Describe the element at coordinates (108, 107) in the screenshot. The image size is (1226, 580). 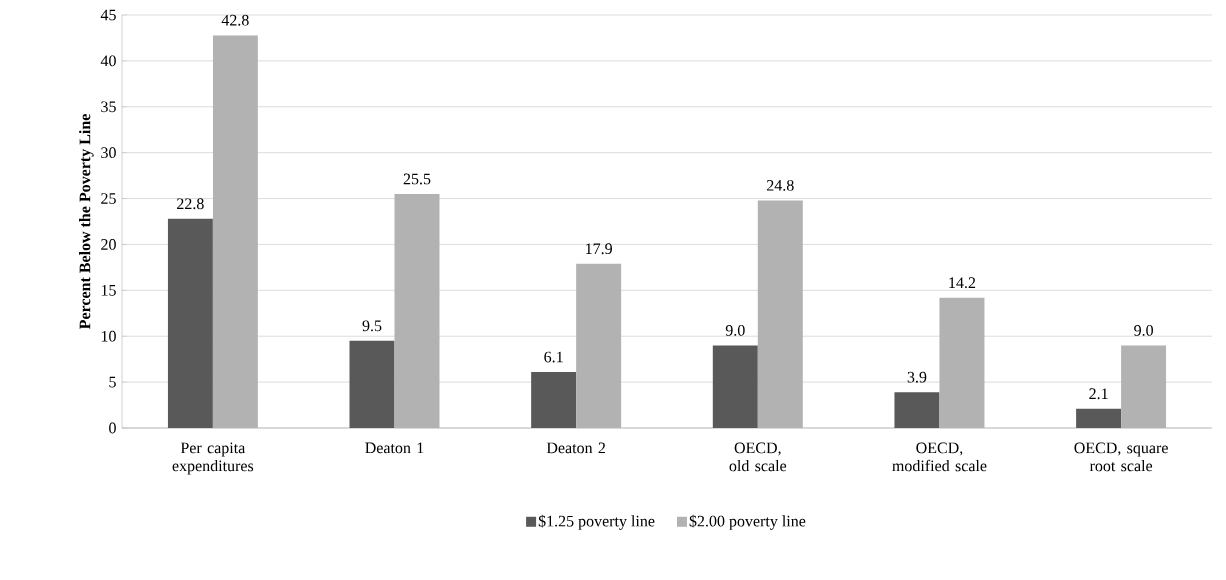
I see `y-tick-label: 35` at that location.